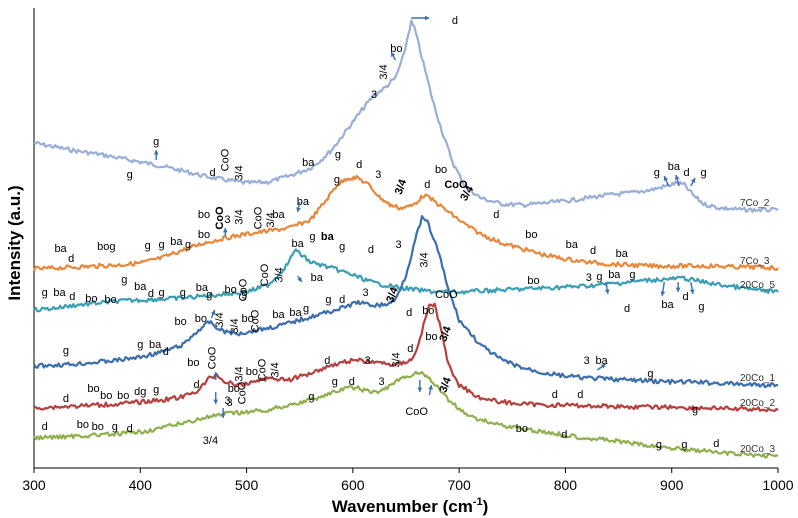 The height and width of the screenshot is (518, 798). Describe the element at coordinates (755, 203) in the screenshot. I see `series-name-label: 7Co_2` at that location.